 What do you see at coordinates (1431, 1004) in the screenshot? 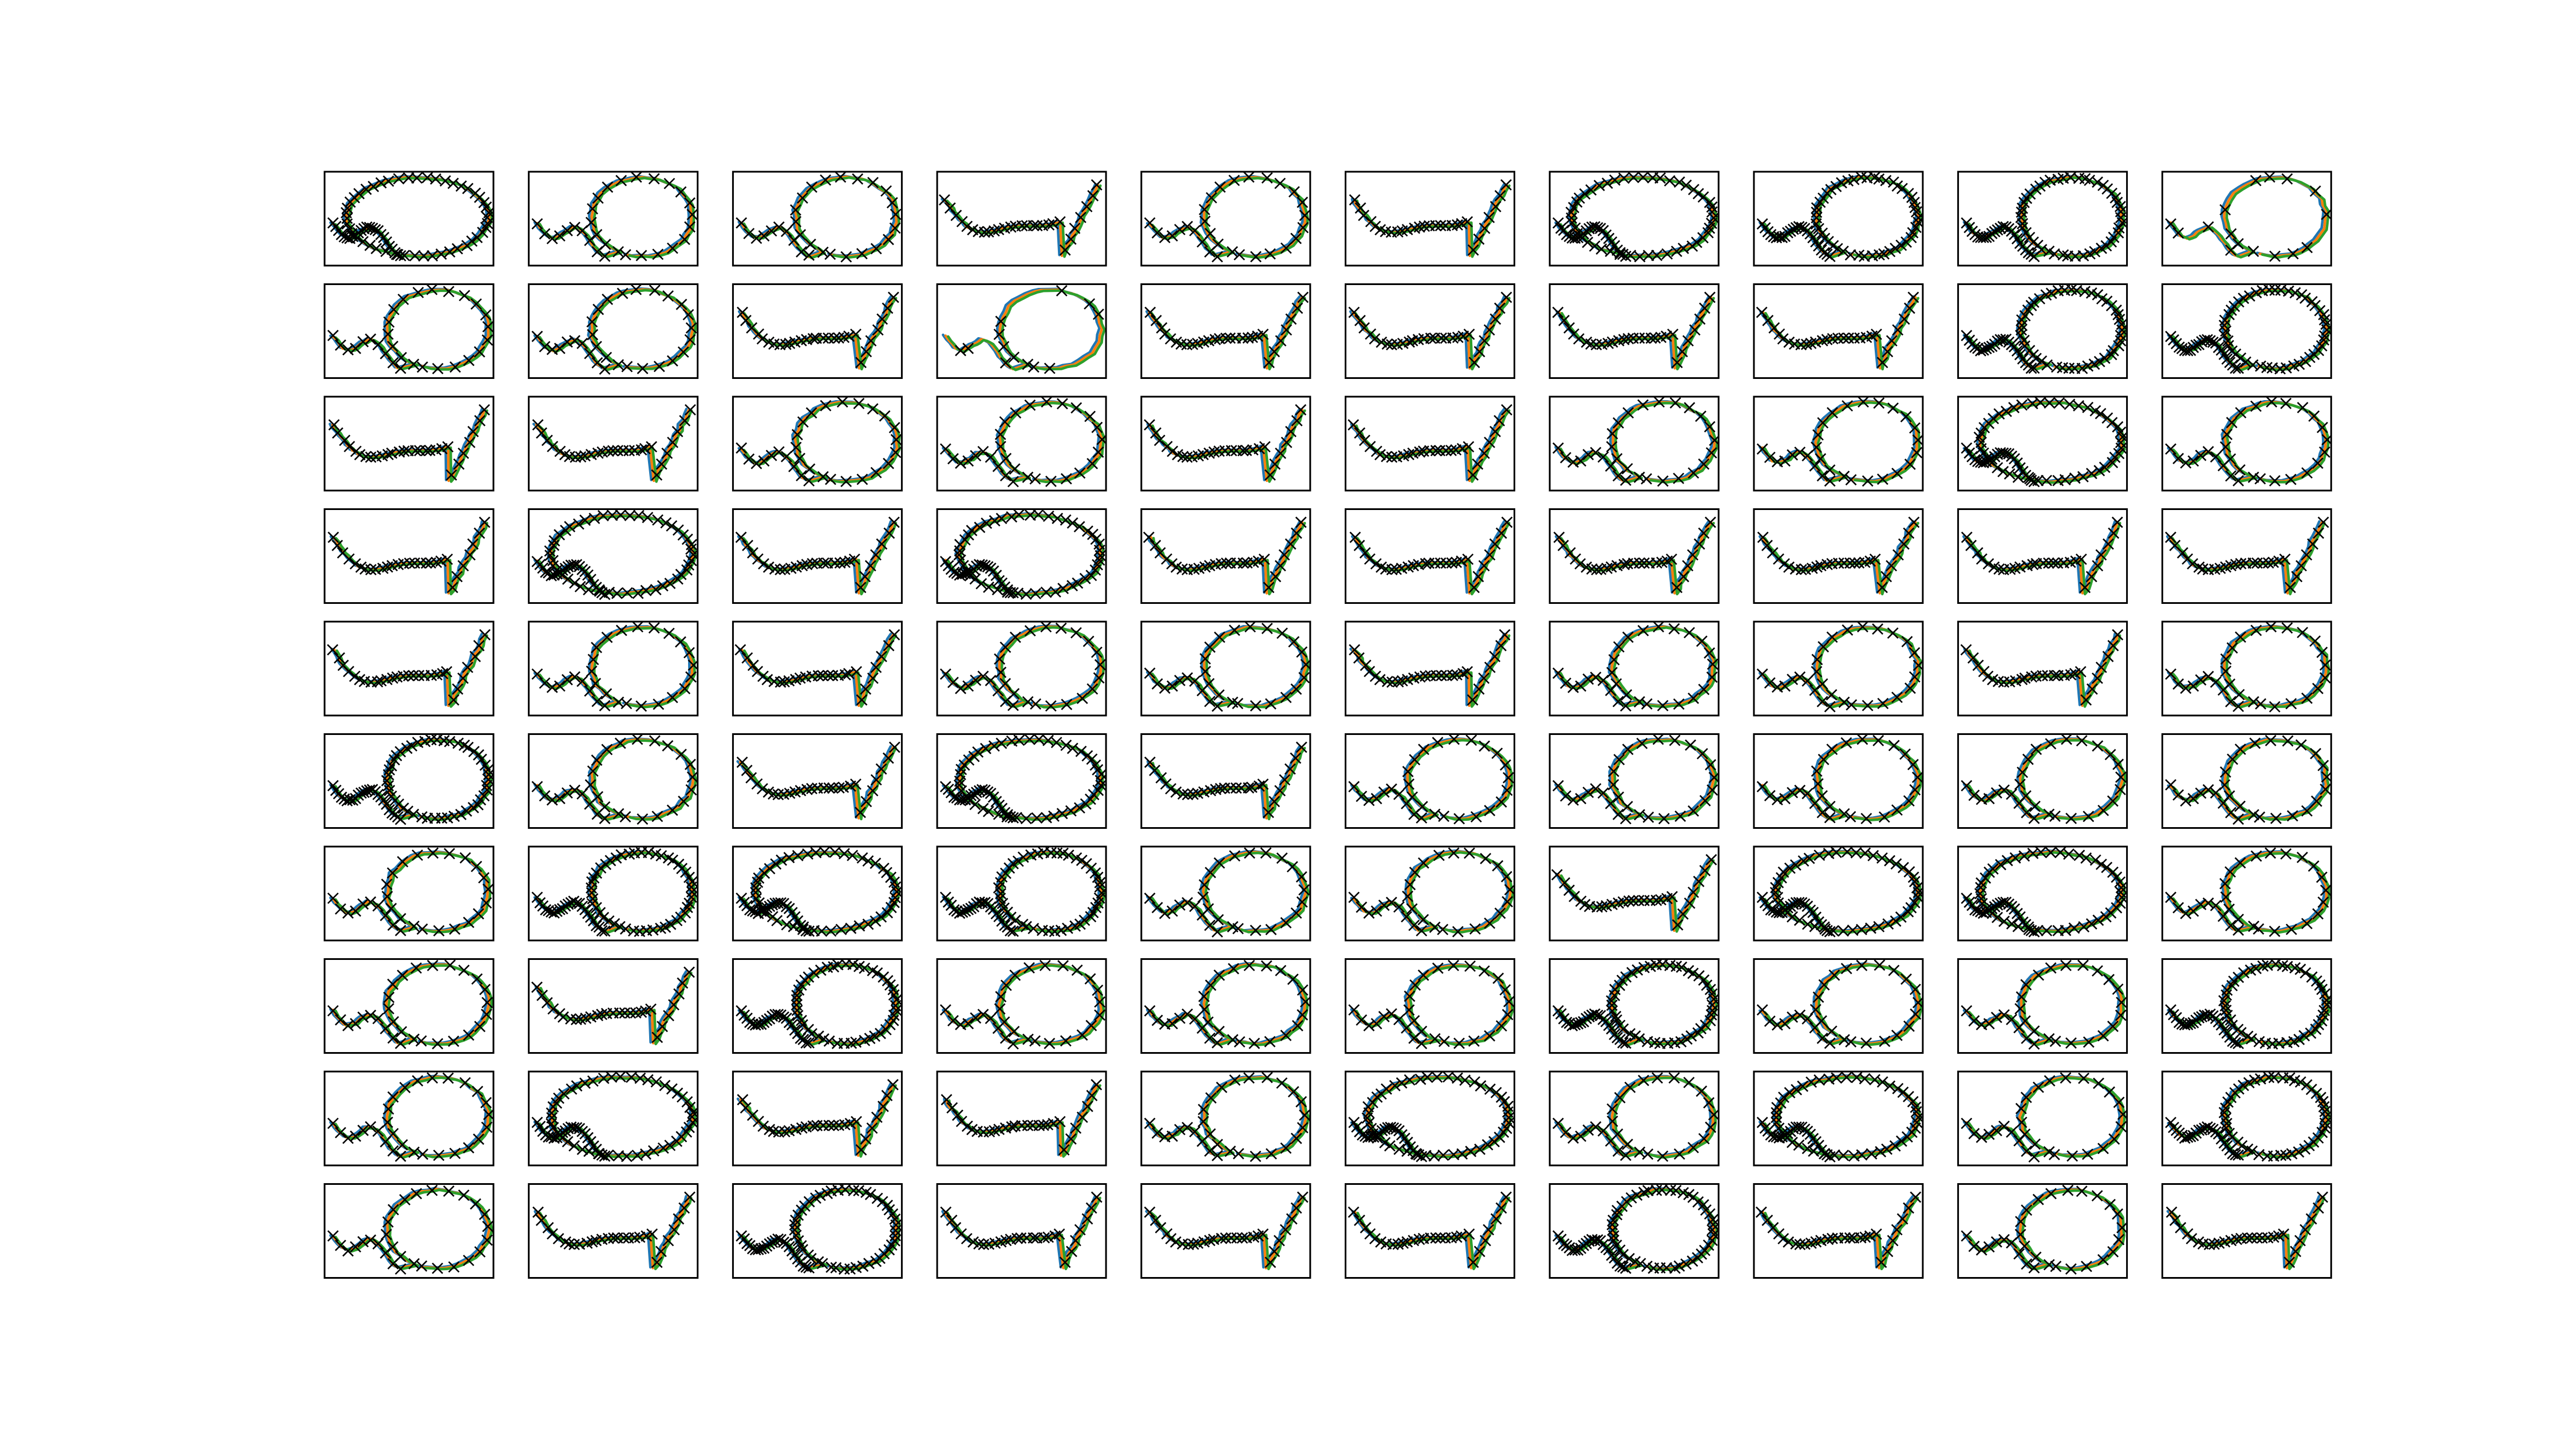
I see `subplot-plot-area` at bounding box center [1431, 1004].